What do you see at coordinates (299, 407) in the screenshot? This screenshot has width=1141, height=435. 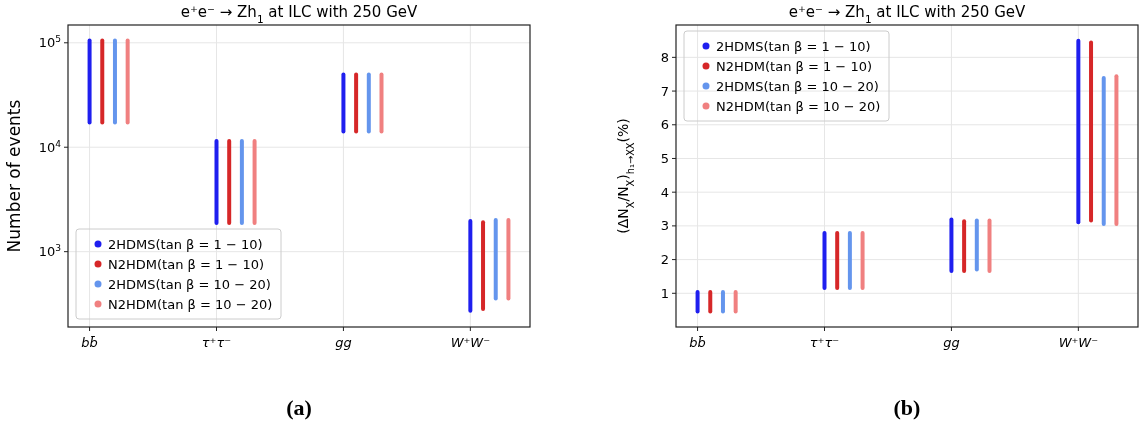 I see `text: (a)` at bounding box center [299, 407].